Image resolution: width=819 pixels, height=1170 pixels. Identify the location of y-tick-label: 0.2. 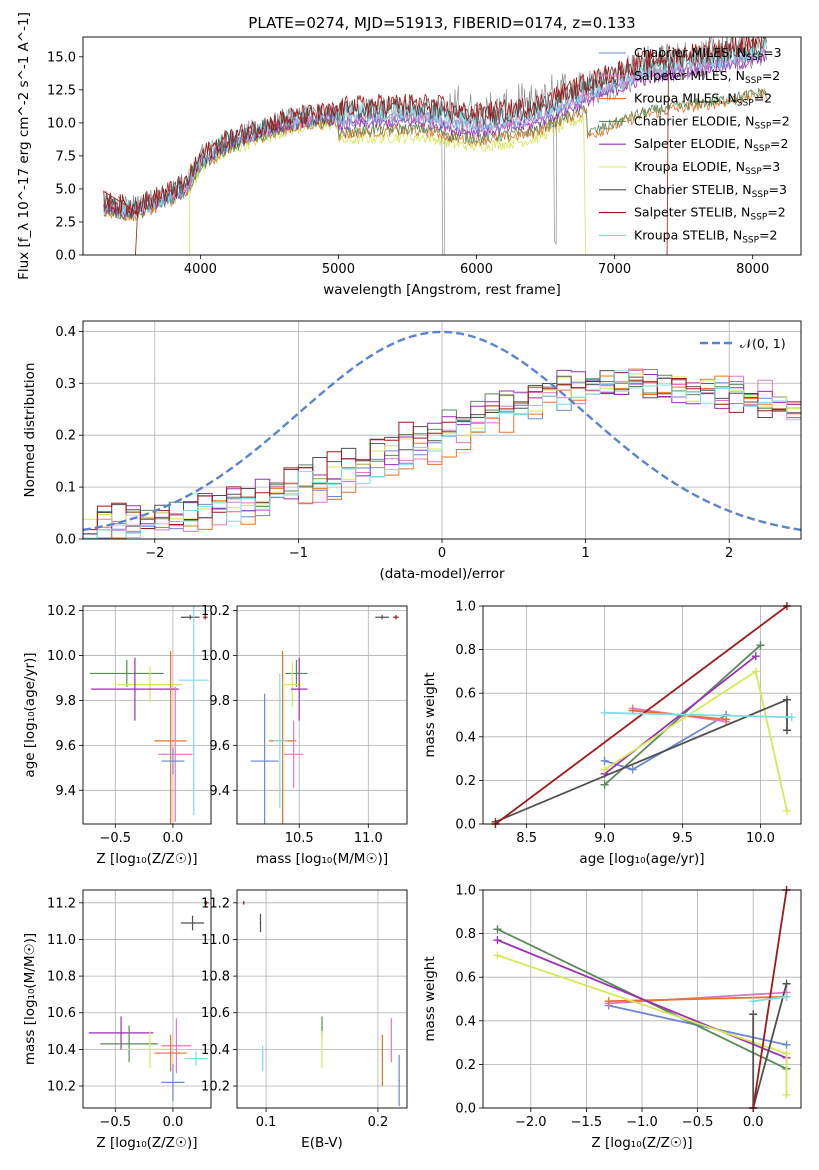
(465, 781).